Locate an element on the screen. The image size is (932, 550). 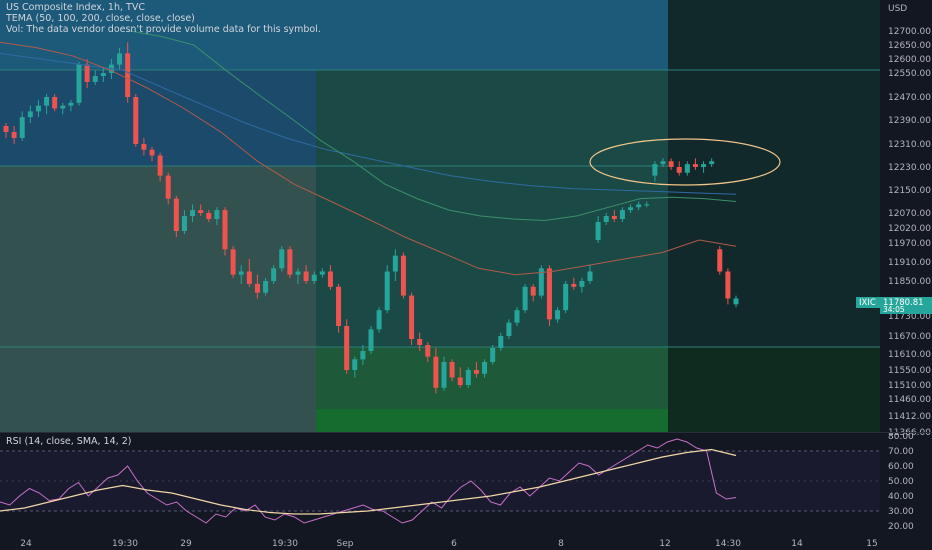
price-tick-label: 11550.00 is located at coordinates (909, 371).